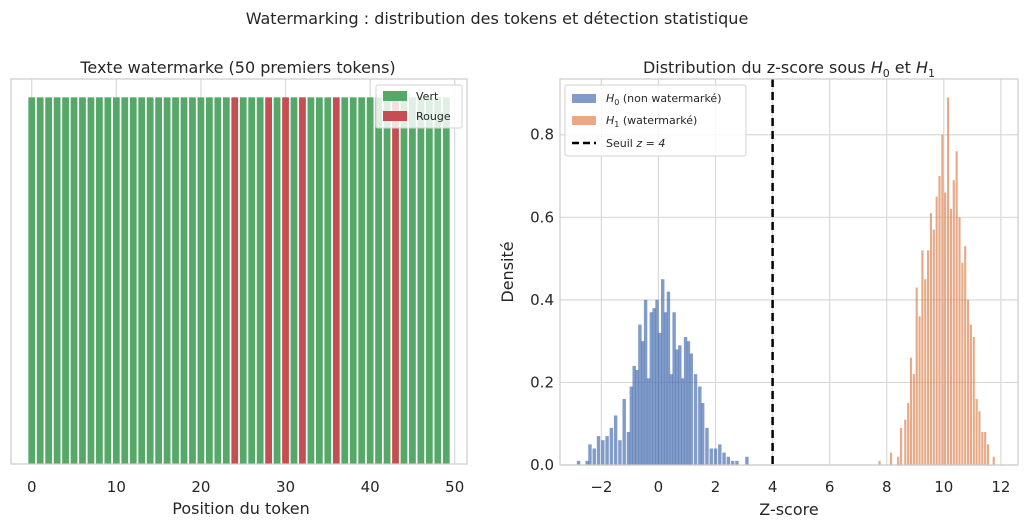  I want to click on left-legend-vert-label: Vert, so click(427, 96).